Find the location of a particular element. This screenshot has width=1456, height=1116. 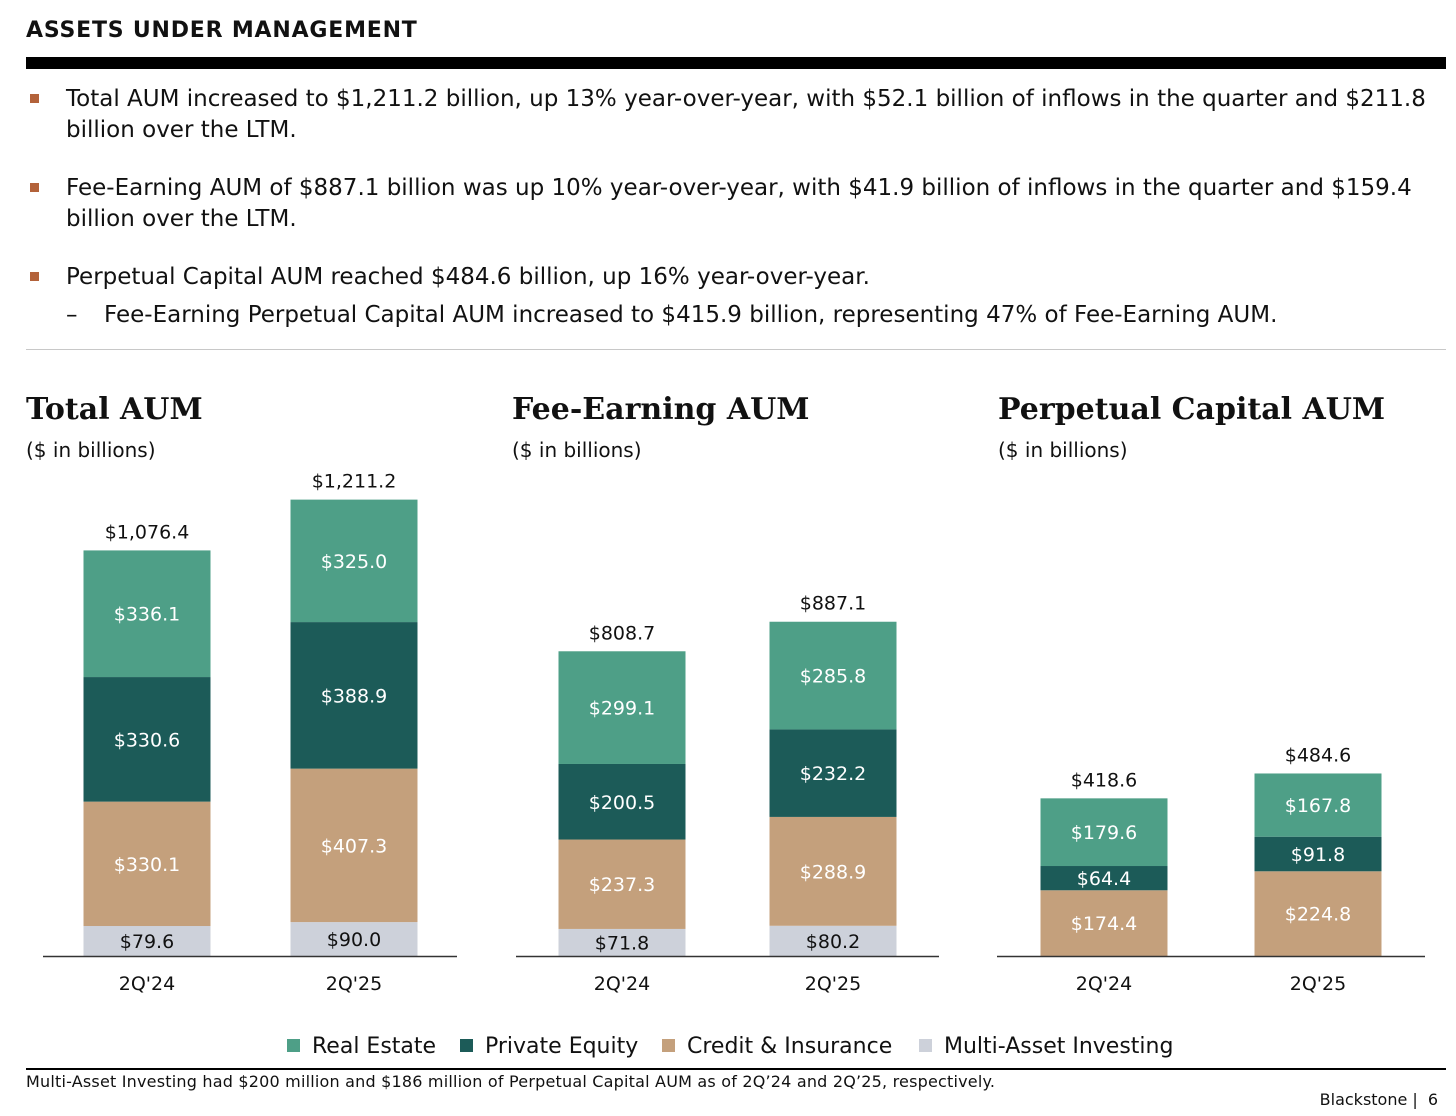

segment-label: $388.9 is located at coordinates (354, 696).